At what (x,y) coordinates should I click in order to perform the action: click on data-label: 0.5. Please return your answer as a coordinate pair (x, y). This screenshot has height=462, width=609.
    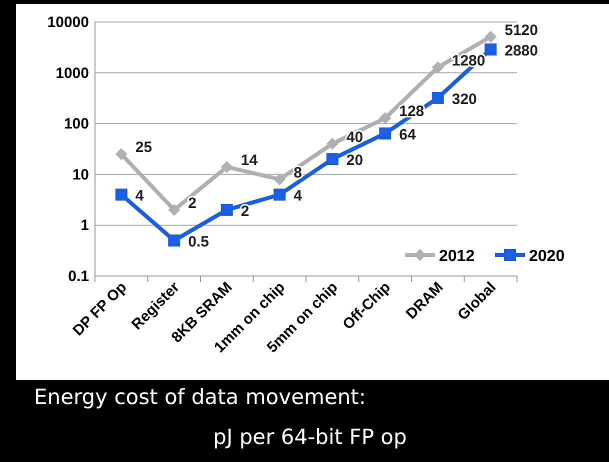
    Looking at the image, I should click on (198, 241).